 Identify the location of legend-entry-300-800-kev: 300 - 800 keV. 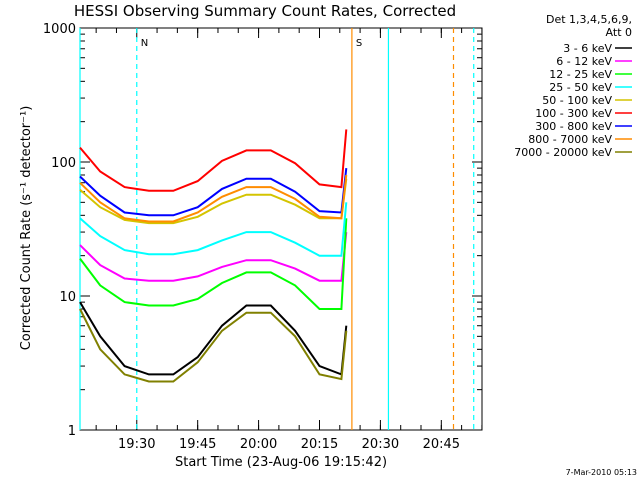
(573, 126).